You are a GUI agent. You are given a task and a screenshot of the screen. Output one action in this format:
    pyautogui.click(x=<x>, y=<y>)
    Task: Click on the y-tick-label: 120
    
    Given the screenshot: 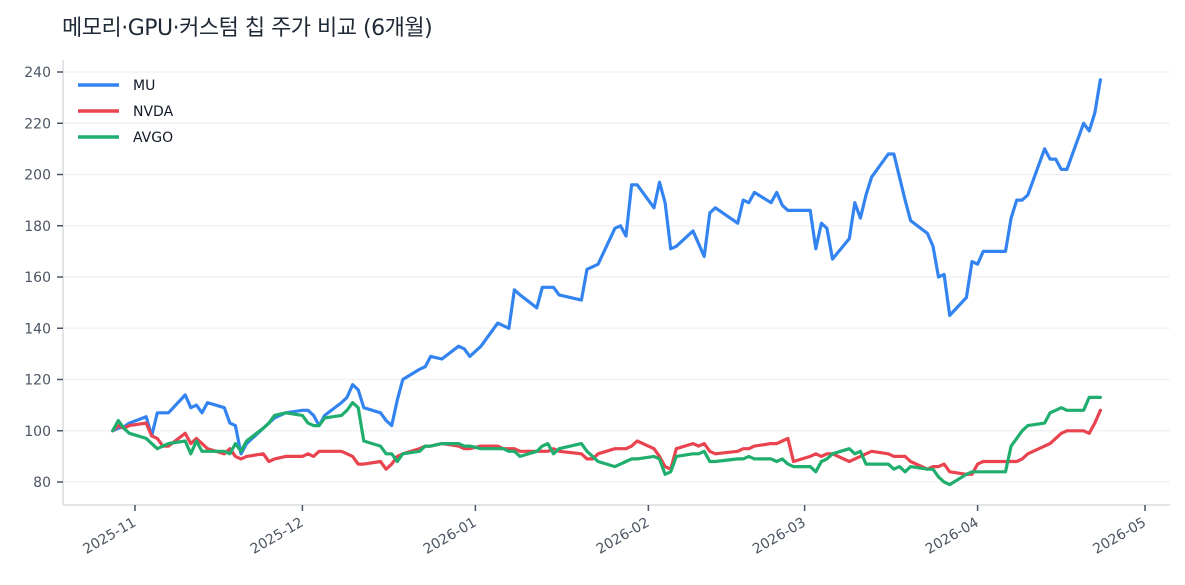 What is the action you would take?
    pyautogui.click(x=37, y=381)
    